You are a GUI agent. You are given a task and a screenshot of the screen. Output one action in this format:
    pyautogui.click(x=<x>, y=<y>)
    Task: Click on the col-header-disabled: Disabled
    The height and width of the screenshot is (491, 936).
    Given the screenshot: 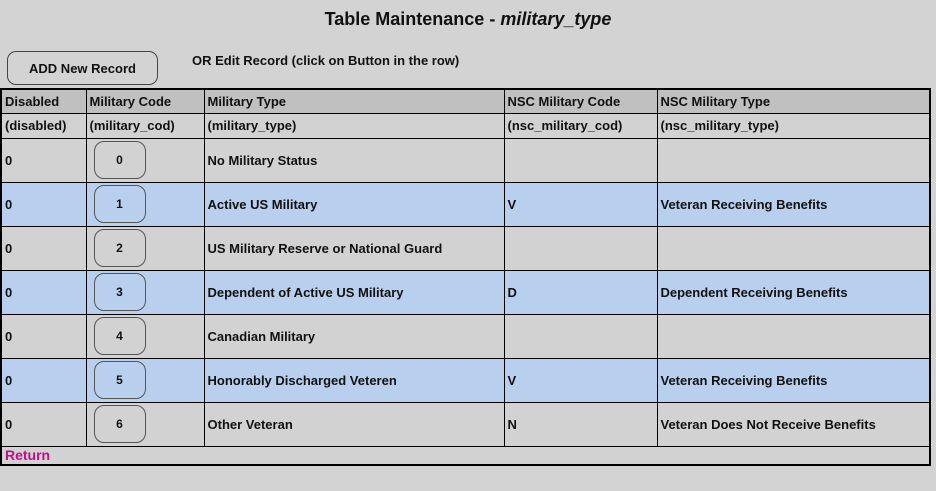 What is the action you would take?
    pyautogui.click(x=43, y=101)
    